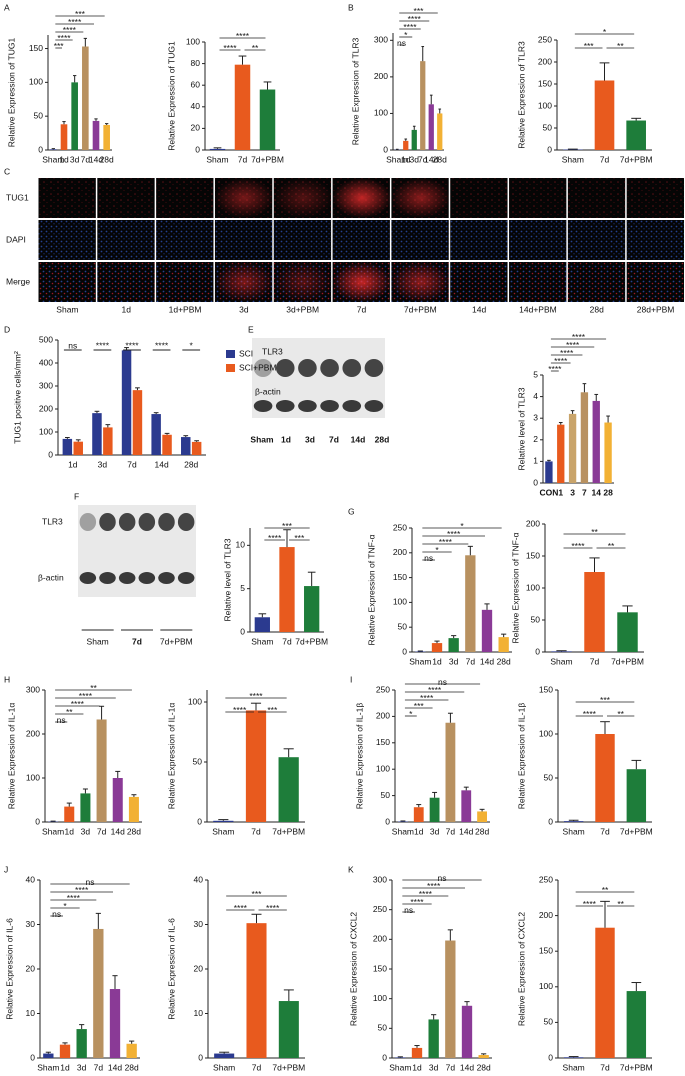 The height and width of the screenshot is (1076, 685). Describe the element at coordinates (11, 93) in the screenshot. I see `y-axis-label: Relative Expression of TUG1` at that location.